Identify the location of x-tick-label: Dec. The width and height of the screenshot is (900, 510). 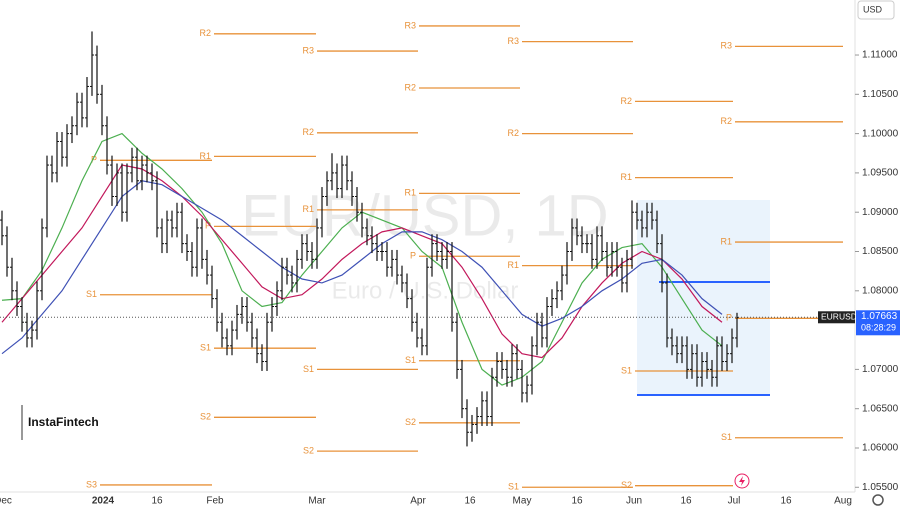
(6, 501).